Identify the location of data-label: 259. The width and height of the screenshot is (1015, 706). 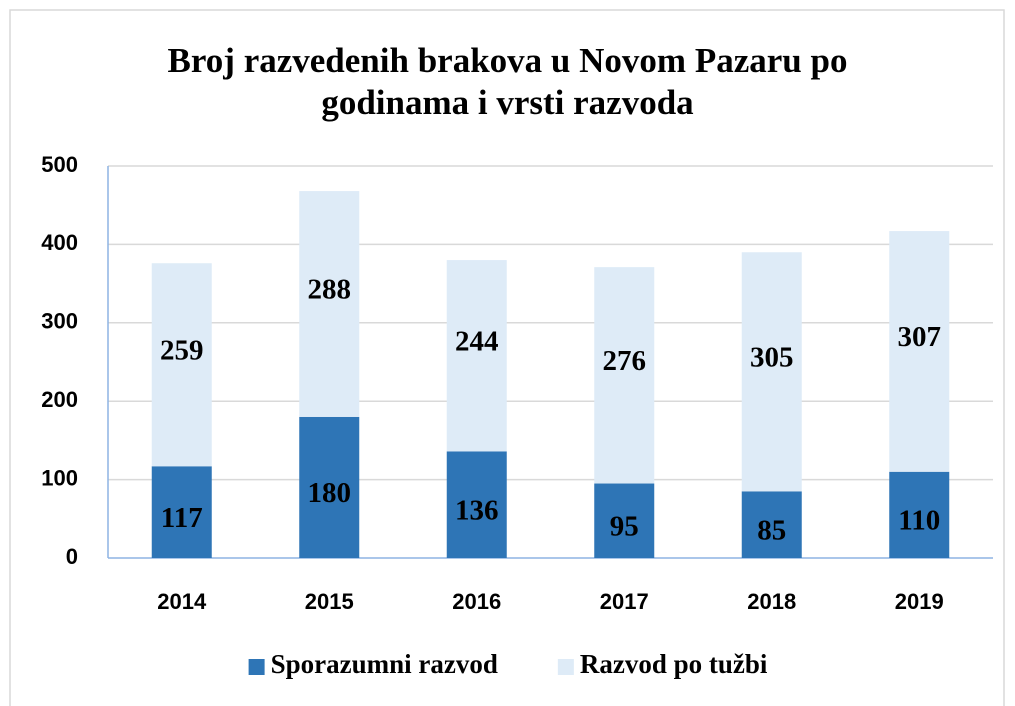
(182, 350).